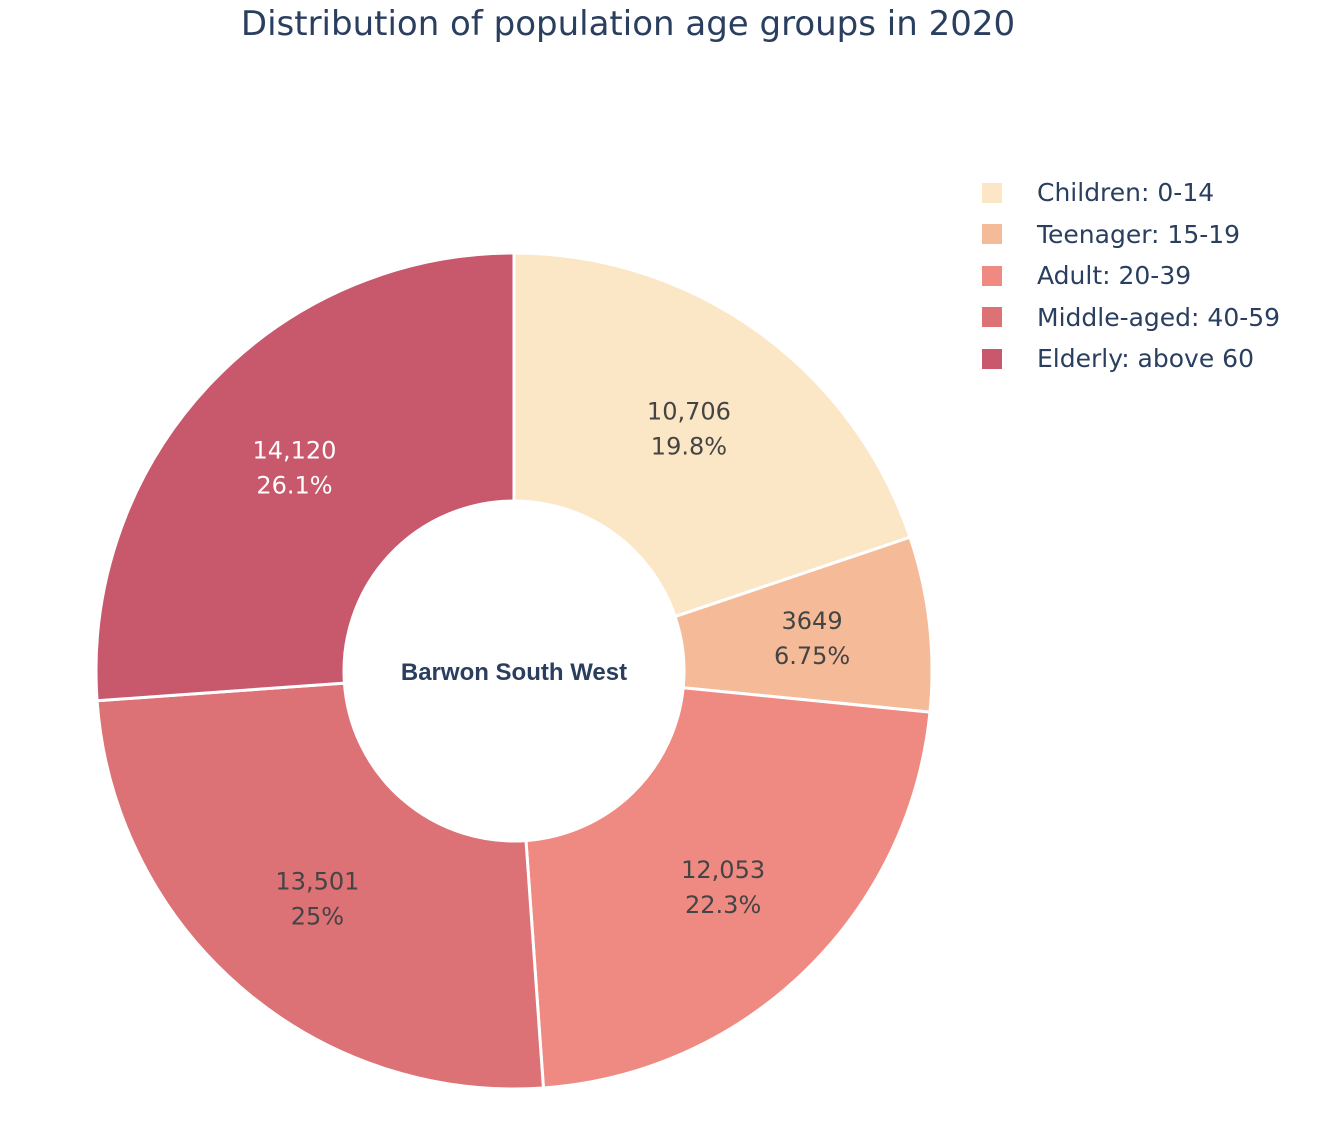 The image size is (1333, 1125). I want to click on legend-label: Teenager: 15-19, so click(1139, 234).